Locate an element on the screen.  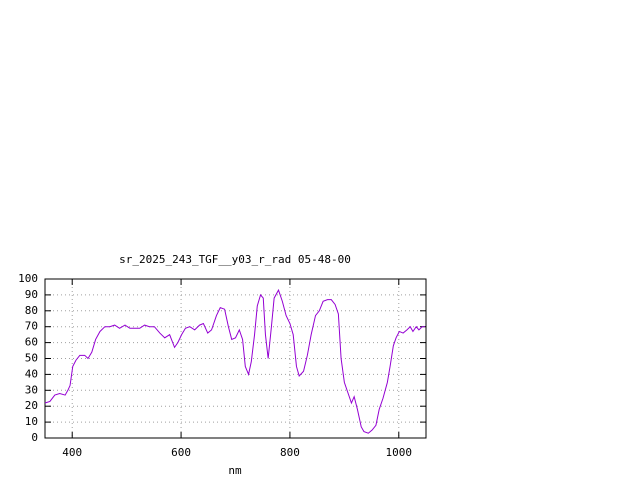
y-tick-label: 60 is located at coordinates (31, 342).